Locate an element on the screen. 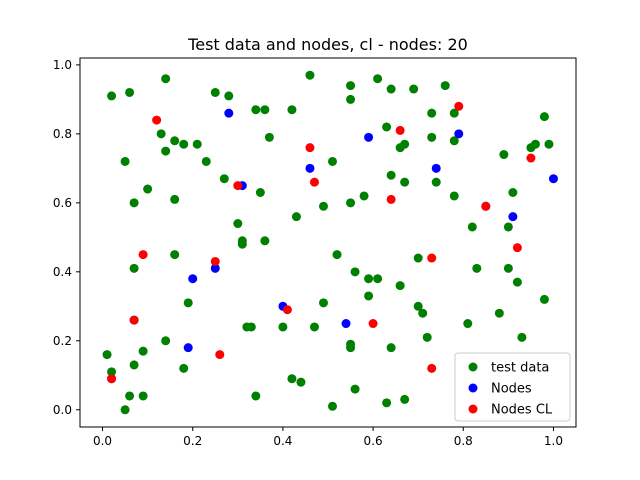  x-tick-label: 0.6 is located at coordinates (373, 441).